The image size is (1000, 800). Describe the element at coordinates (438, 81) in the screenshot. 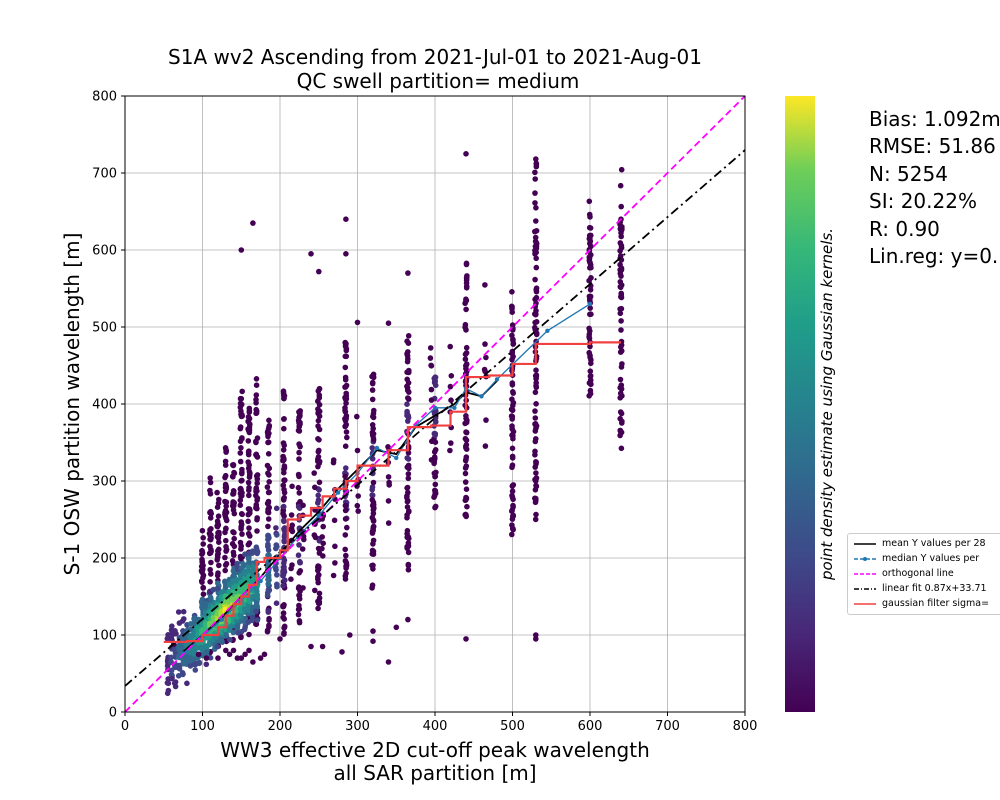

I see `chart-subtitle: QC swell partition= medium` at that location.